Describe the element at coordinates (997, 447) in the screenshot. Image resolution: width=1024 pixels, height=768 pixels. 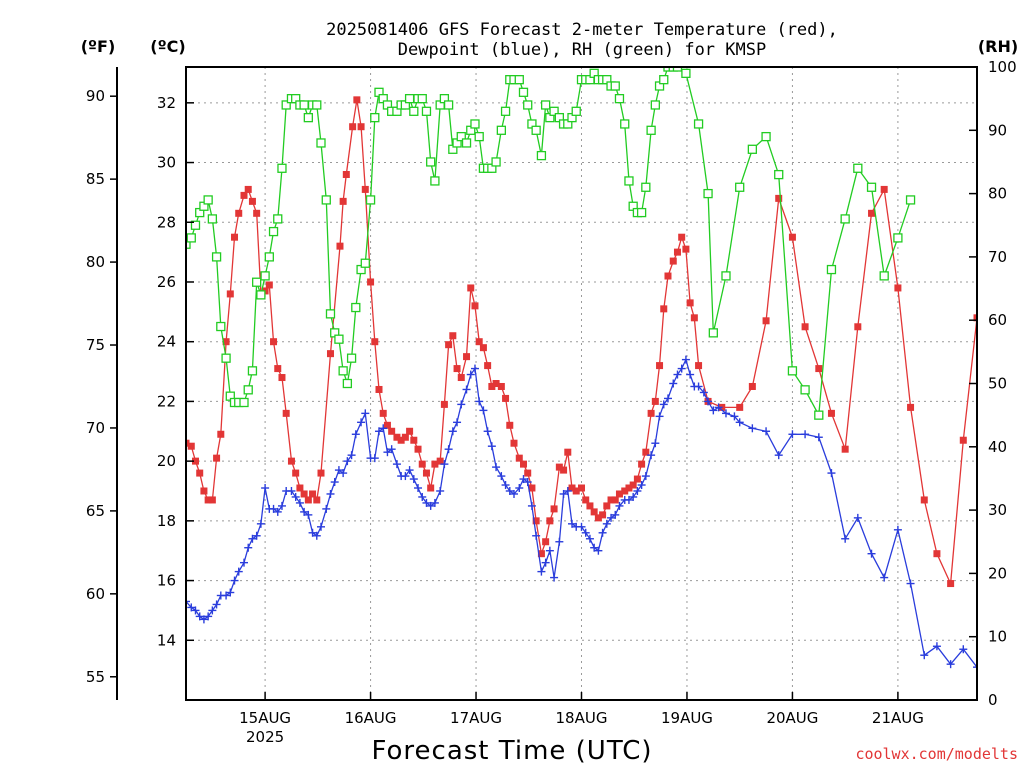
I see `rh-tick-label: 40` at that location.